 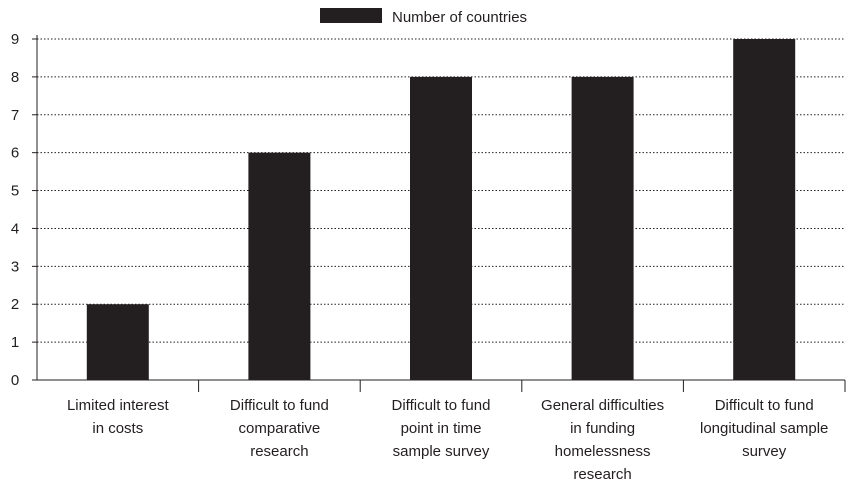 I want to click on x-category-label-line: comparative, so click(x=280, y=428).